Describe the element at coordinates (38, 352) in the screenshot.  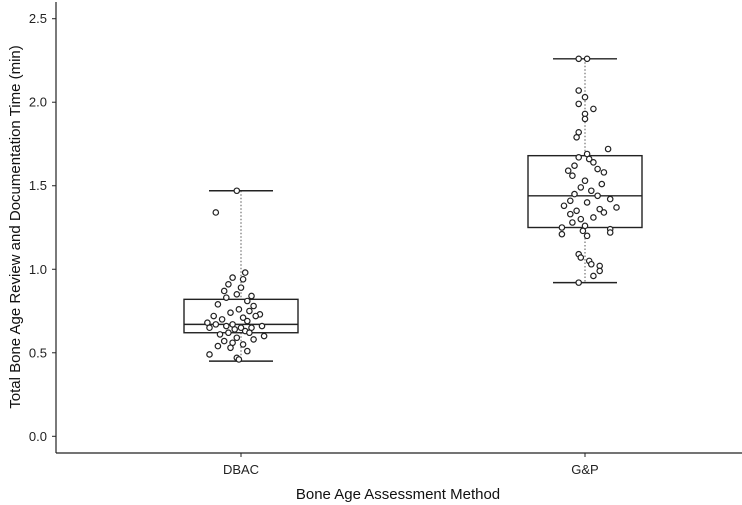
I see `y-tick-label: 0.5` at that location.